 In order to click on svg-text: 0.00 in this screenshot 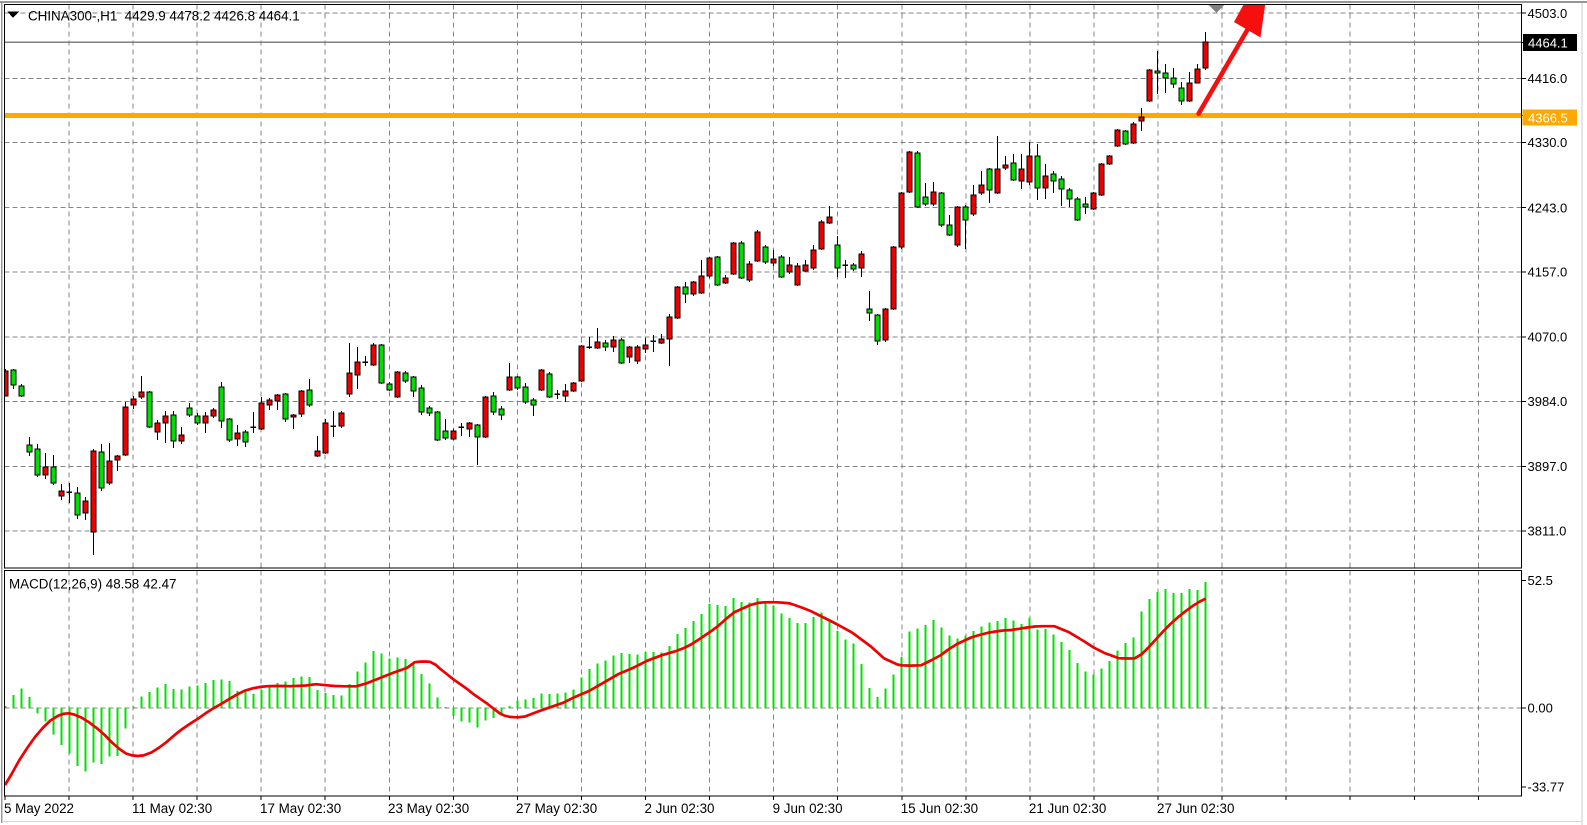, I will do `click(1540, 707)`.